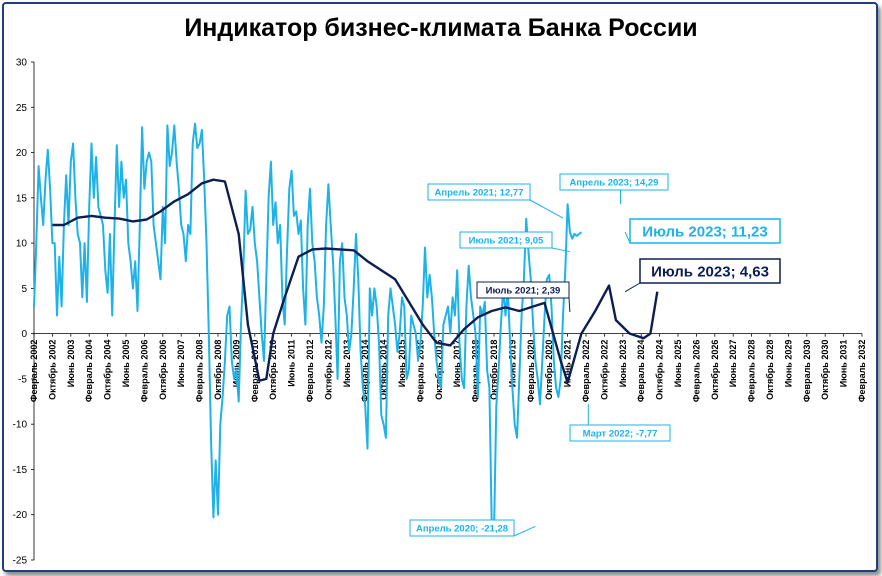 The width and height of the screenshot is (882, 576). Describe the element at coordinates (770, 370) in the screenshot. I see `x-tick-label: Октябрь 2028` at that location.